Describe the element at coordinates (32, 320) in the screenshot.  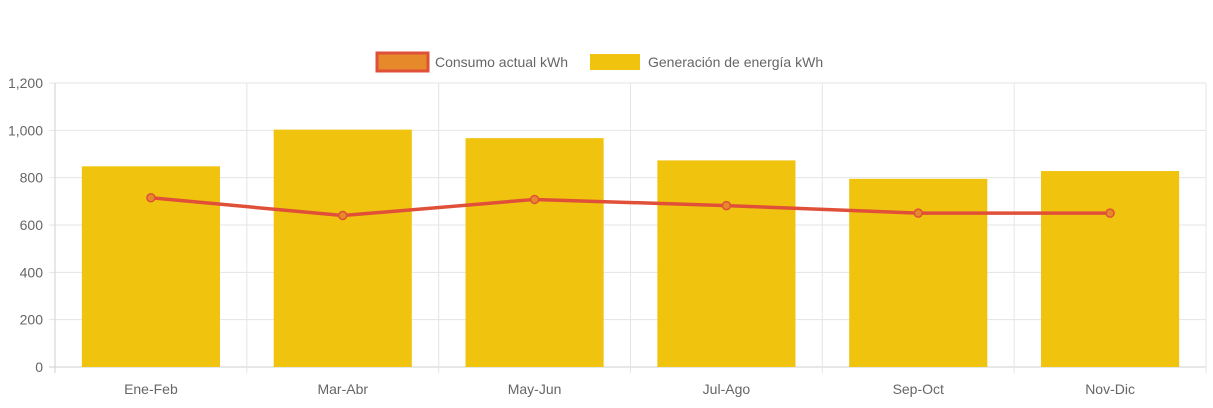
I see `y-tick-label: 200` at that location.